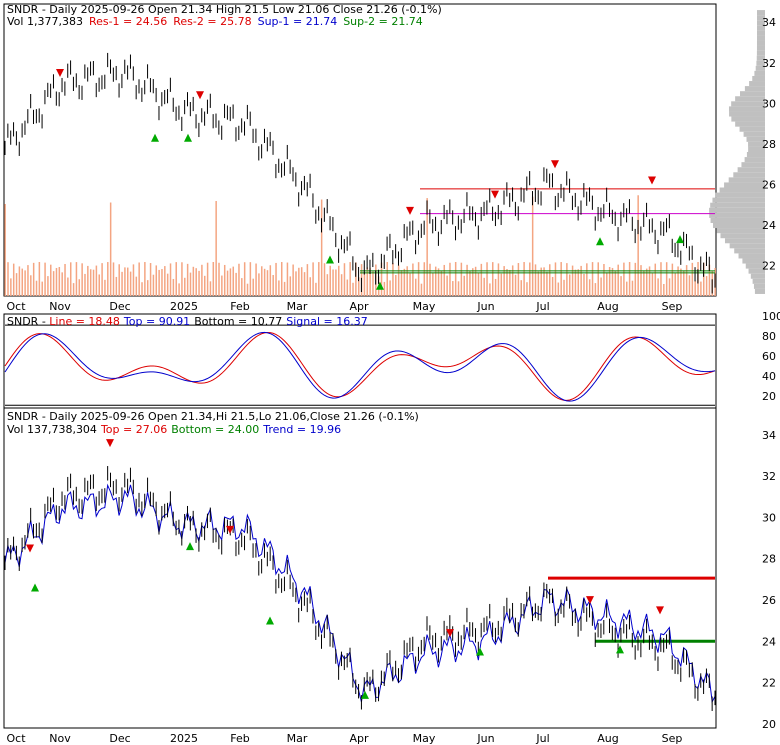  What do you see at coordinates (769, 435) in the screenshot?
I see `y-tick-label: 34` at bounding box center [769, 435].